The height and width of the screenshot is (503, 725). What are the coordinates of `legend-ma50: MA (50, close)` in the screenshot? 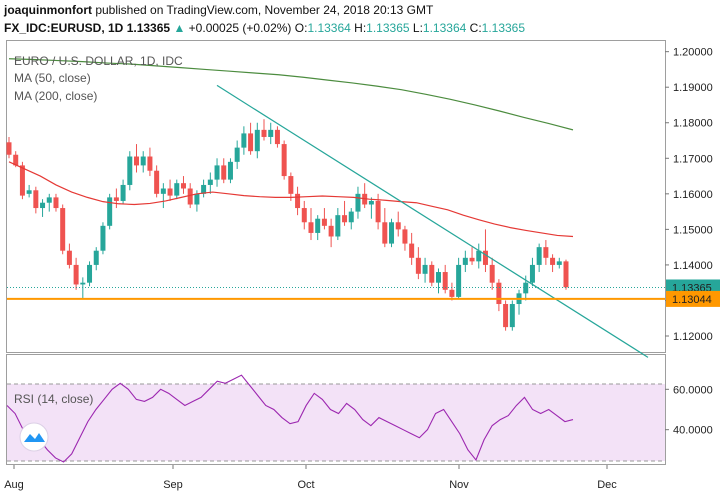 It's located at (52, 78).